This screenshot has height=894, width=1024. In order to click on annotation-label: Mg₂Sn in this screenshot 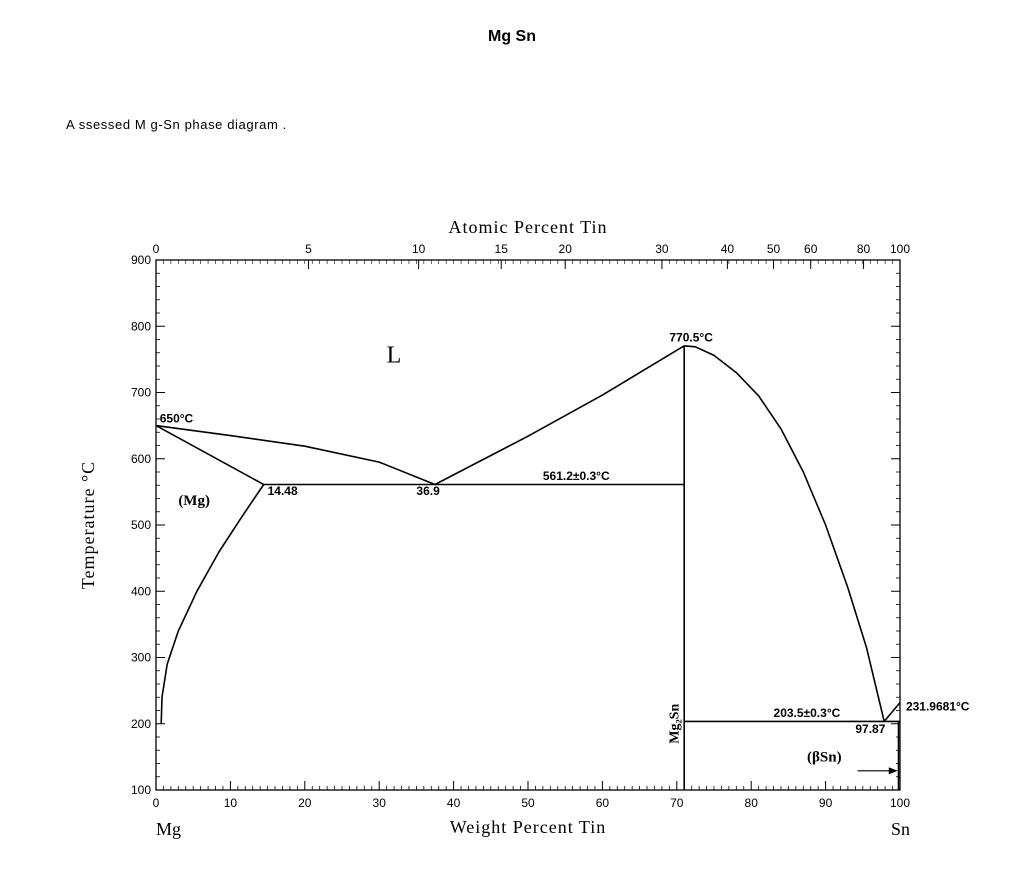, I will do `click(674, 724)`.